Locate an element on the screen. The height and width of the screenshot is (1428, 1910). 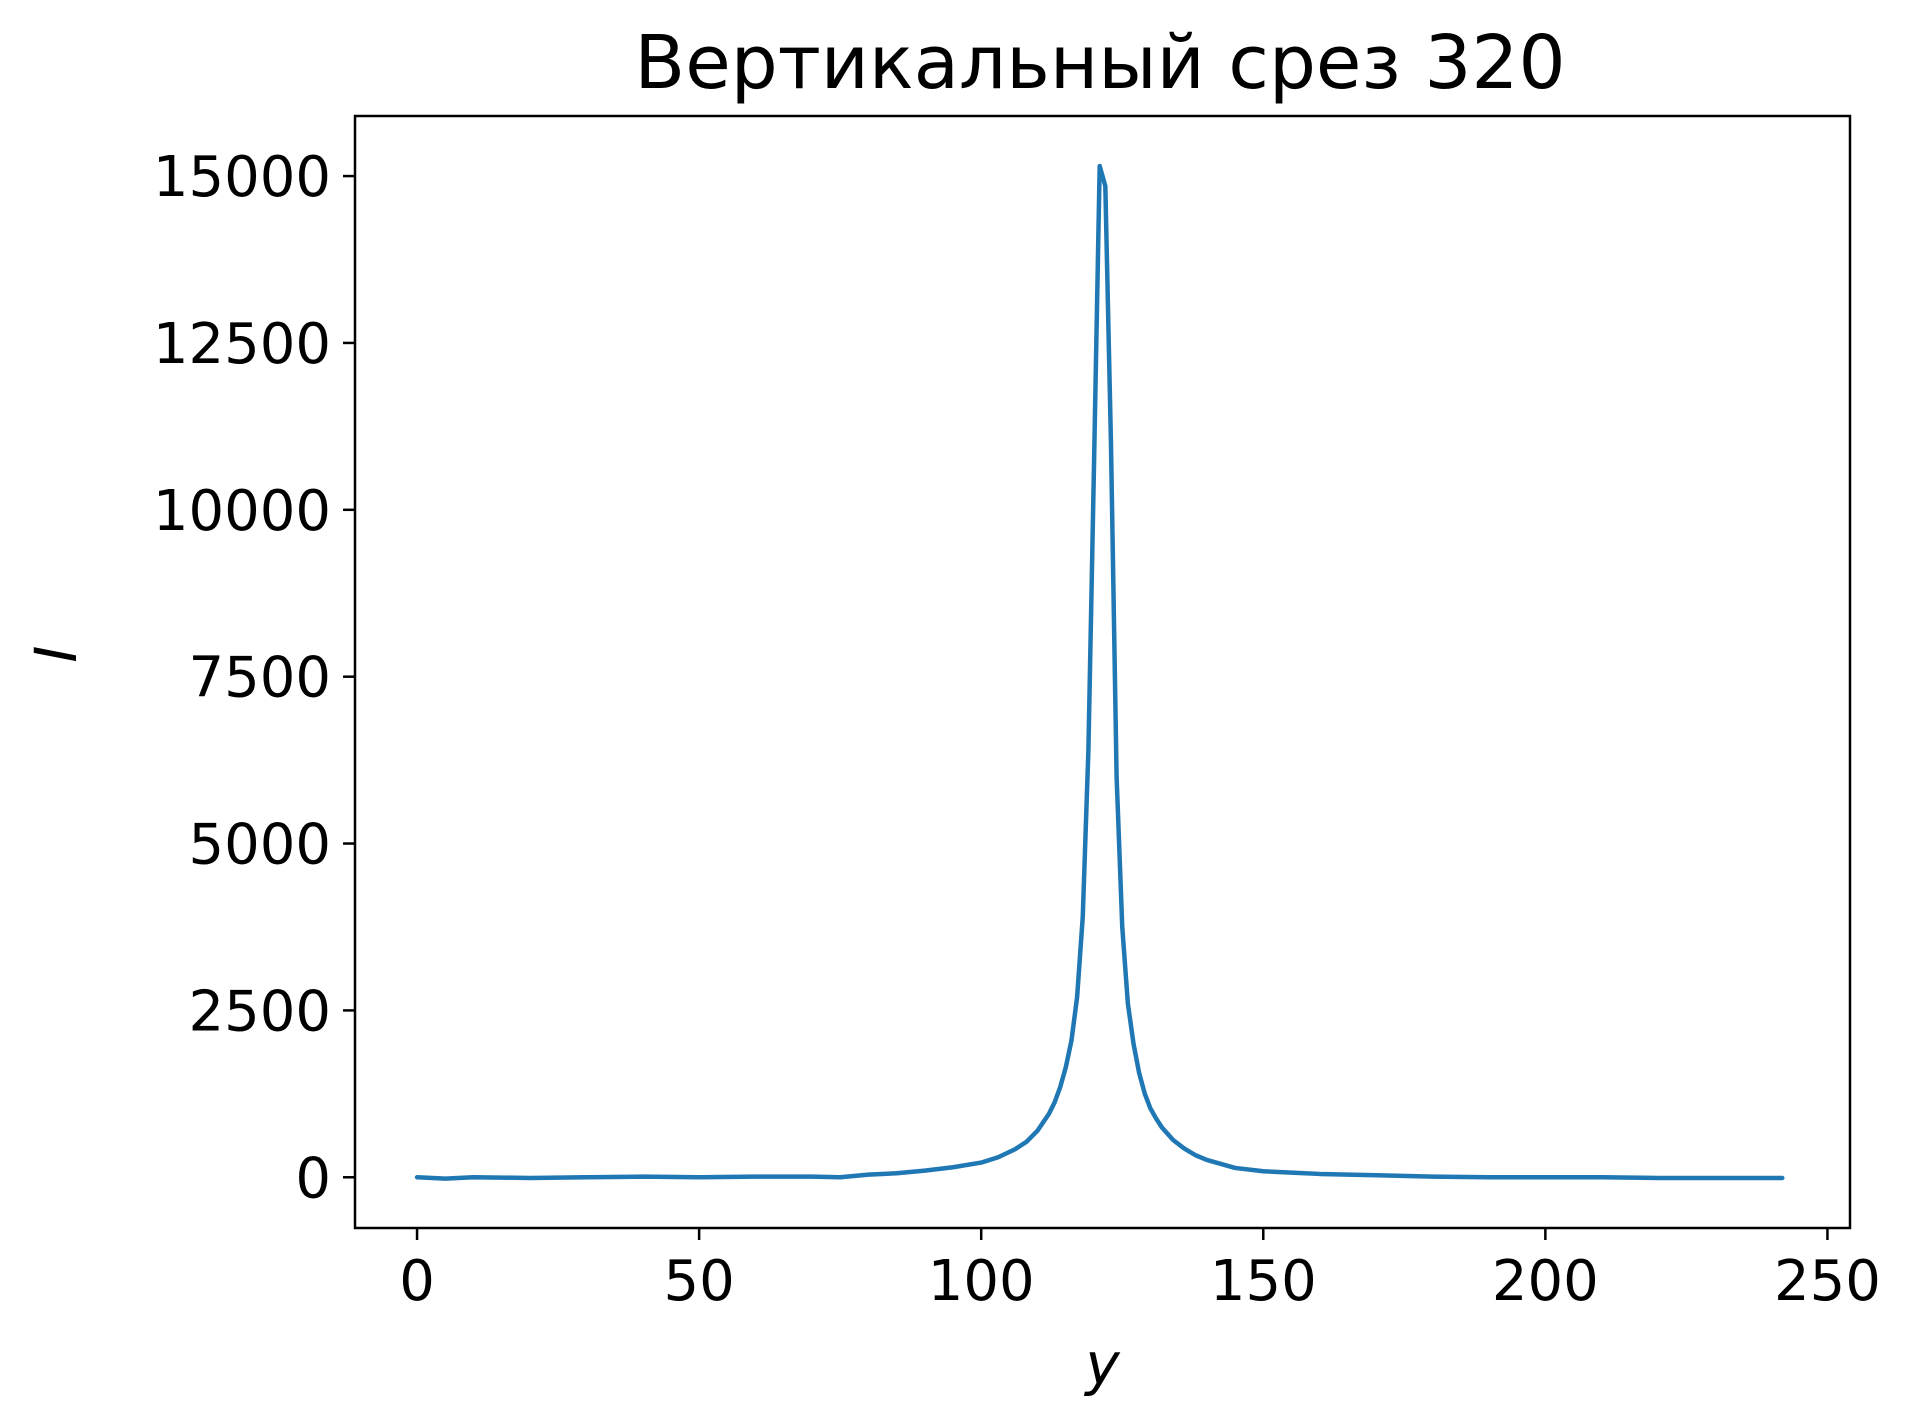
x-tick-label-200: 200 is located at coordinates (1545, 1281).